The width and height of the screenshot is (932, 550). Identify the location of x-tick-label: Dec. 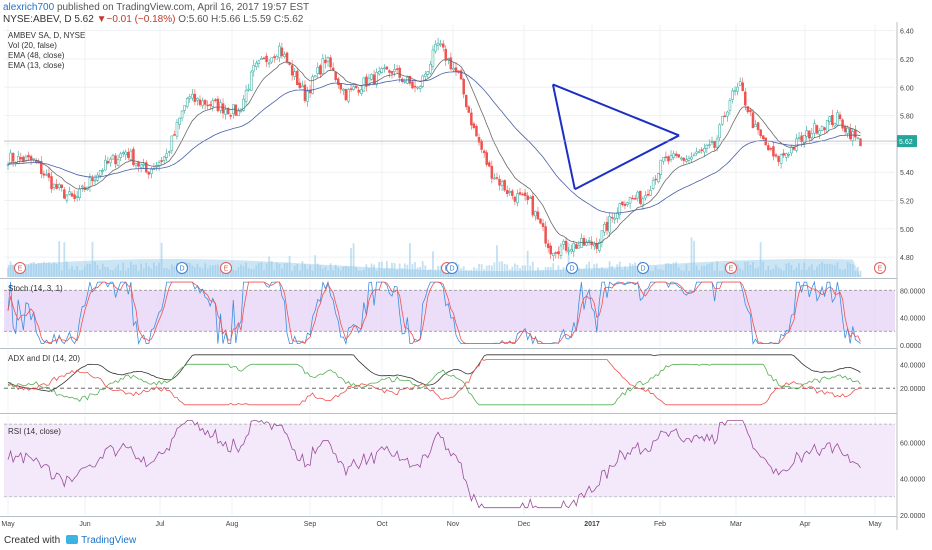
(524, 524).